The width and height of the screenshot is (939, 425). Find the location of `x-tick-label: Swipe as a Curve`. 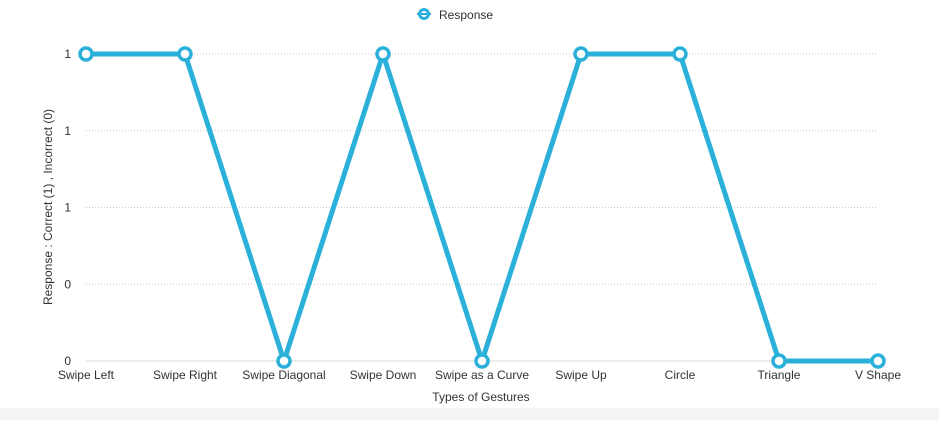

x-tick-label: Swipe as a Curve is located at coordinates (482, 375).